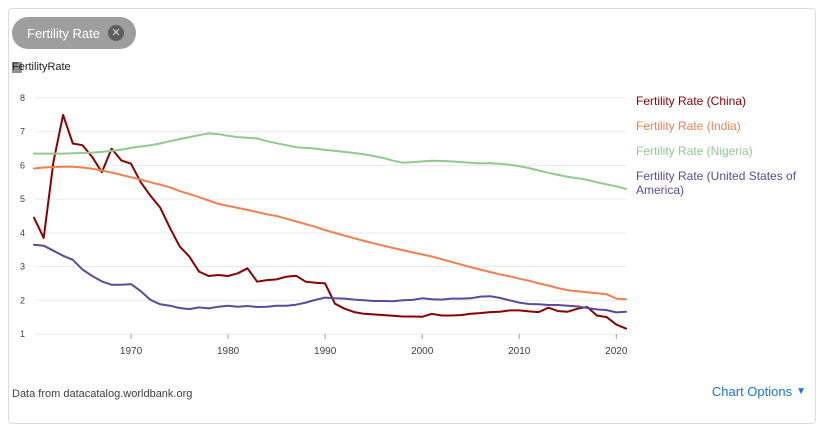 The width and height of the screenshot is (824, 432). What do you see at coordinates (422, 351) in the screenshot?
I see `x-tick-label: 2000` at bounding box center [422, 351].